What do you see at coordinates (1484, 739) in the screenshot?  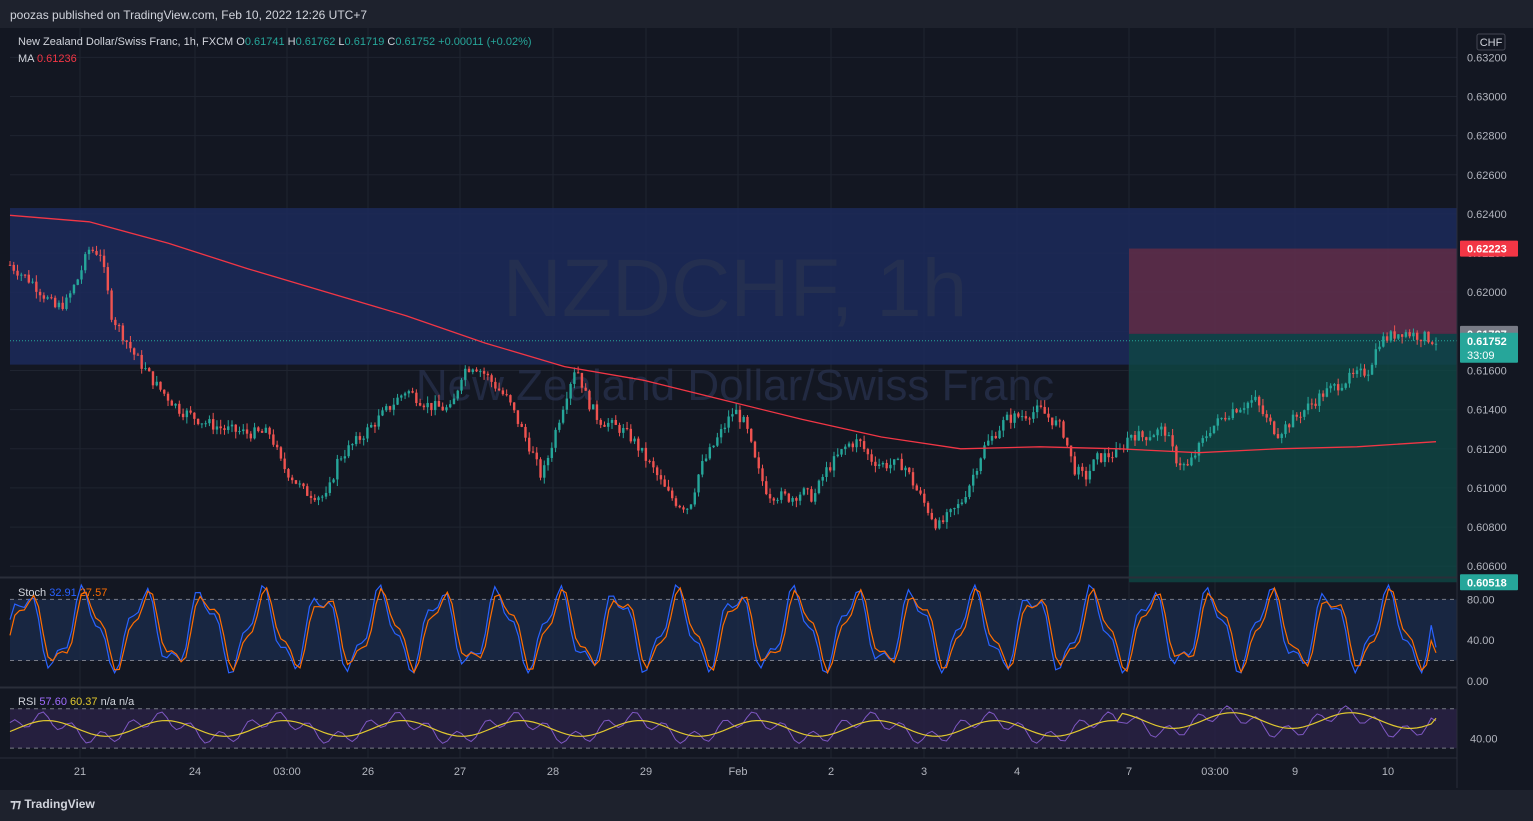 I see `rsi-tick-label: 40.00` at bounding box center [1484, 739].